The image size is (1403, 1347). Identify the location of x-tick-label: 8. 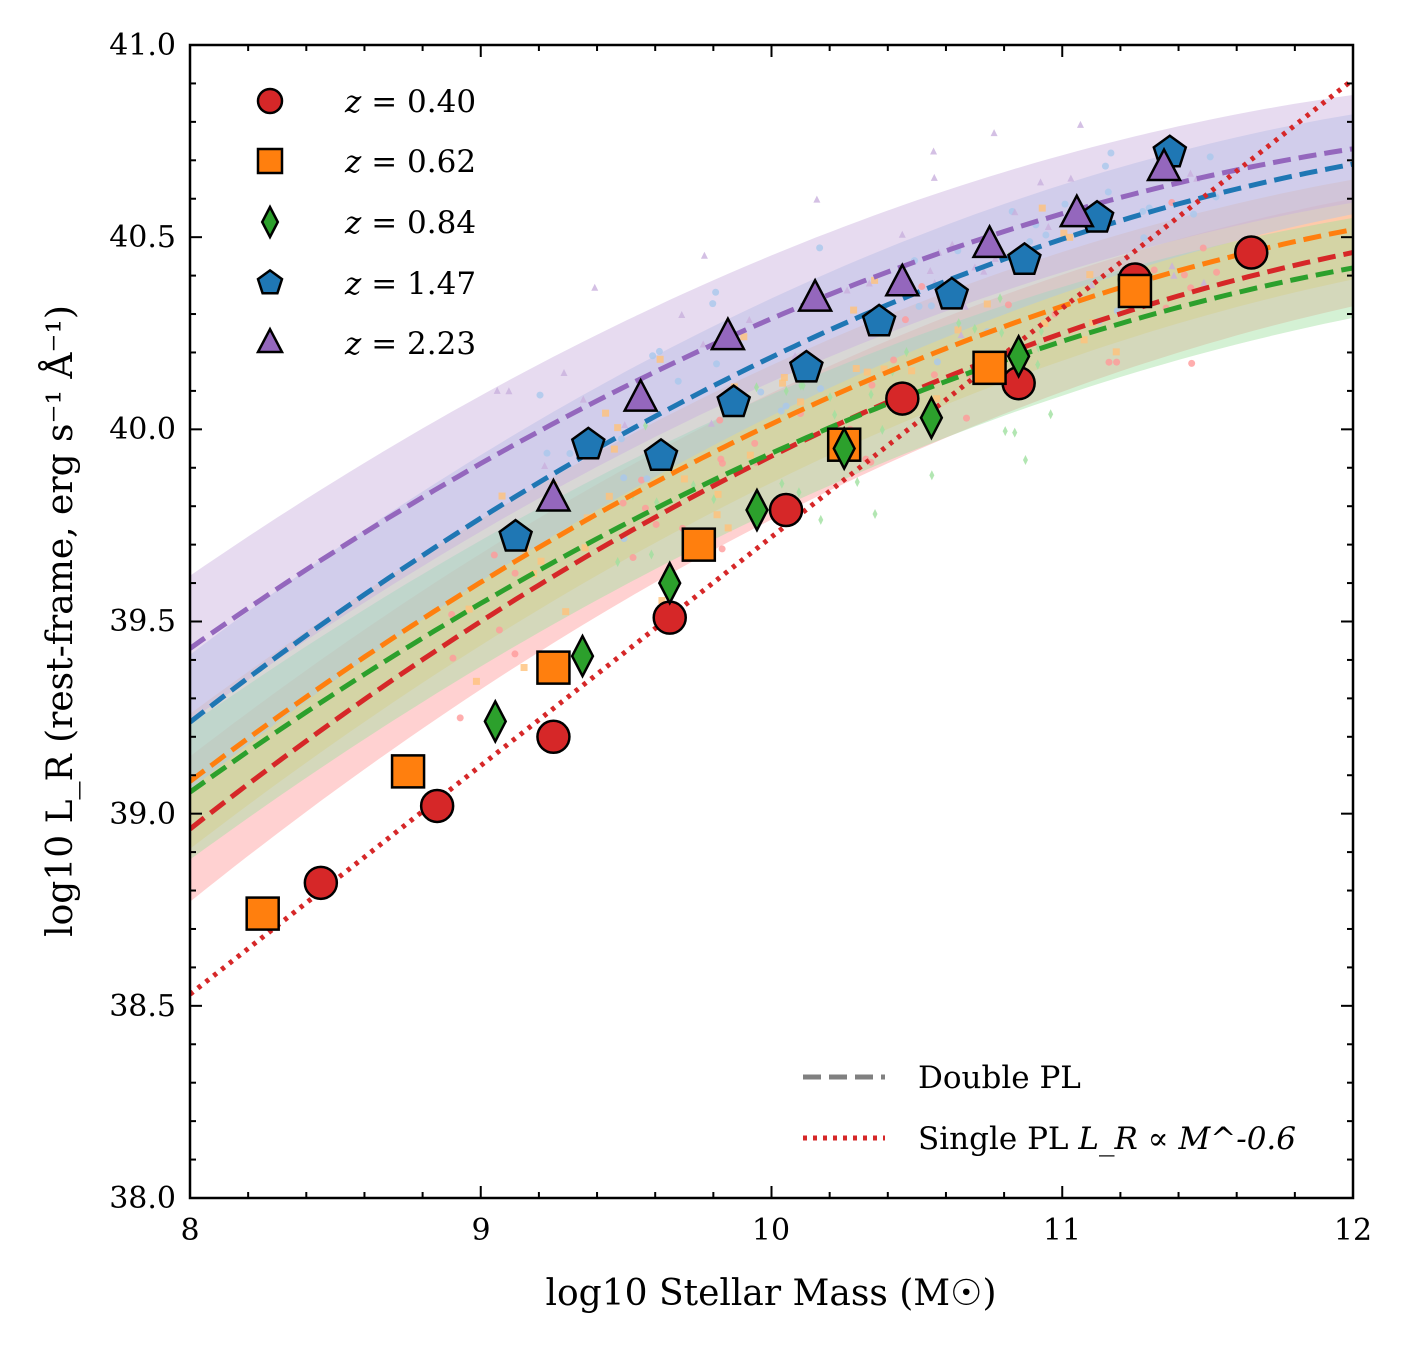
(189, 1230).